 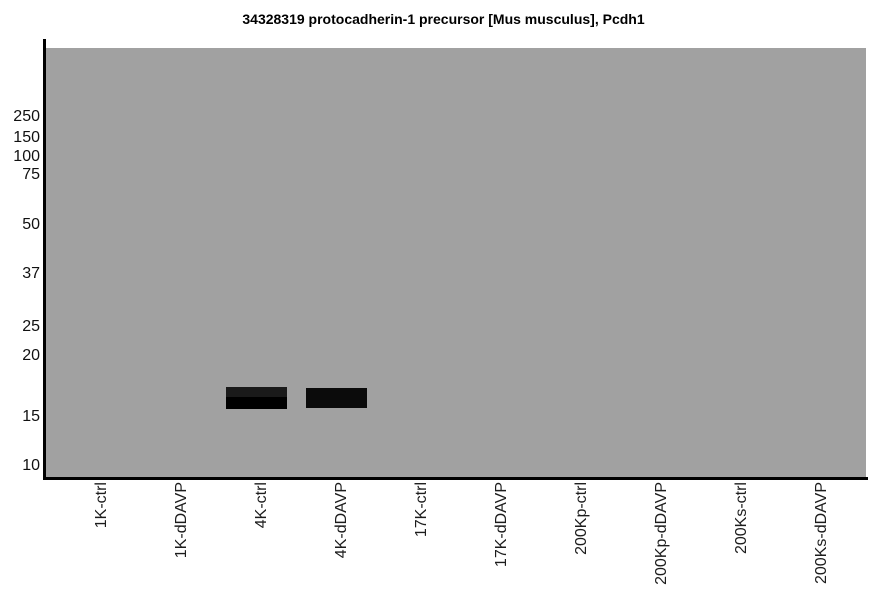 What do you see at coordinates (455, 478) in the screenshot?
I see `x-axis-spine` at bounding box center [455, 478].